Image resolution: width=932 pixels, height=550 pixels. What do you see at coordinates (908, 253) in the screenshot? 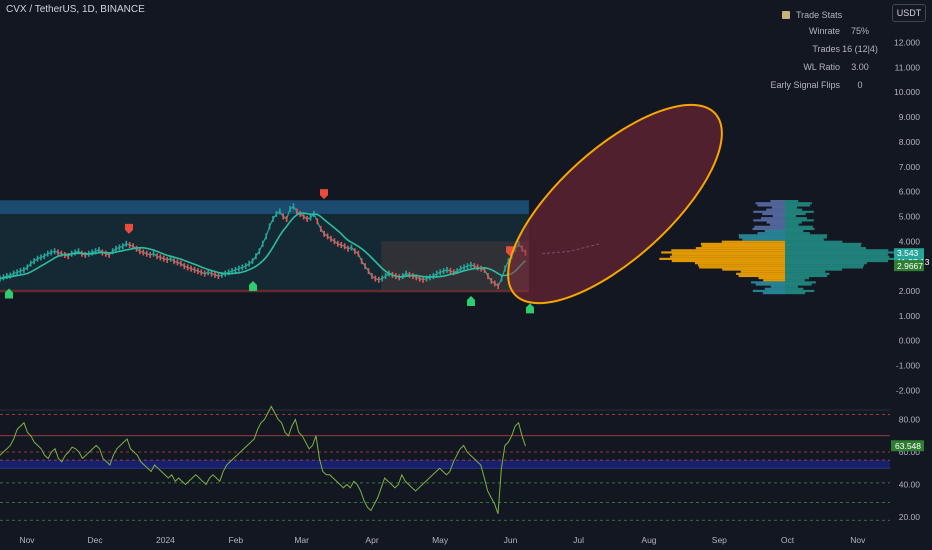
I see `last-price-label: 3.543` at bounding box center [908, 253].